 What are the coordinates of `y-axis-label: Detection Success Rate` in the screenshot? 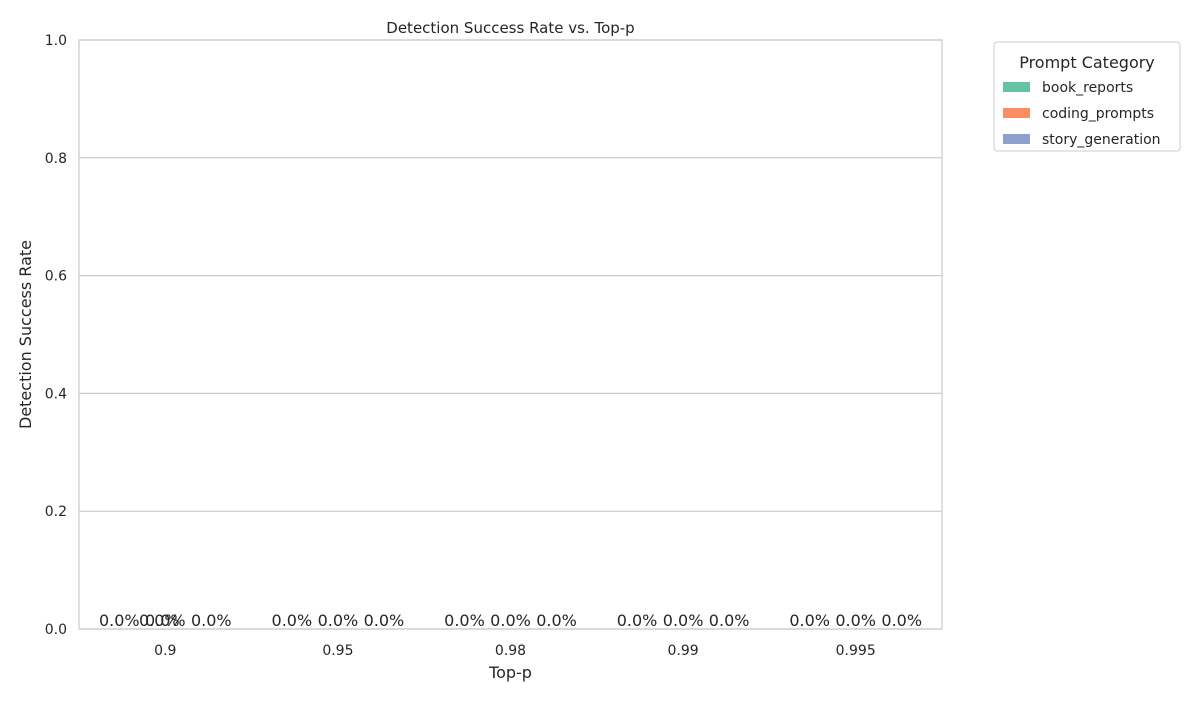 It's located at (25, 334).